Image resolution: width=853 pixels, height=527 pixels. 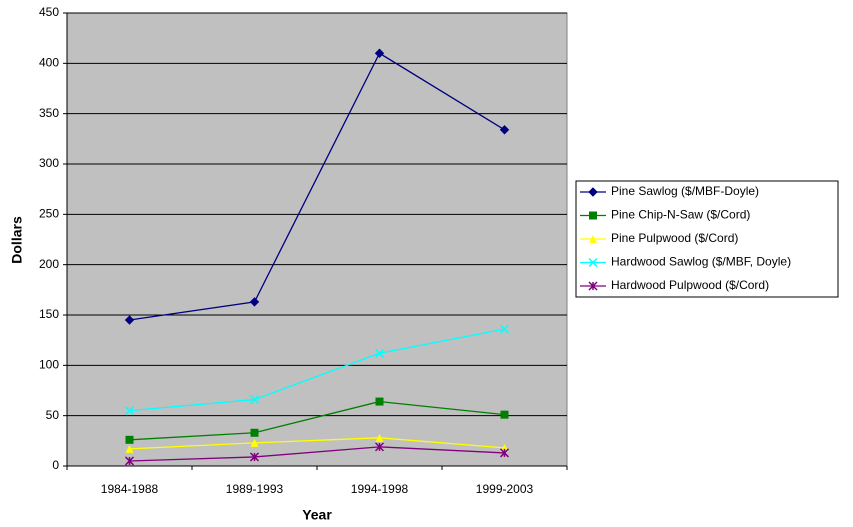 I want to click on legend-label: Pine Sawlog ($/MBF-Doyle), so click(x=685, y=191).